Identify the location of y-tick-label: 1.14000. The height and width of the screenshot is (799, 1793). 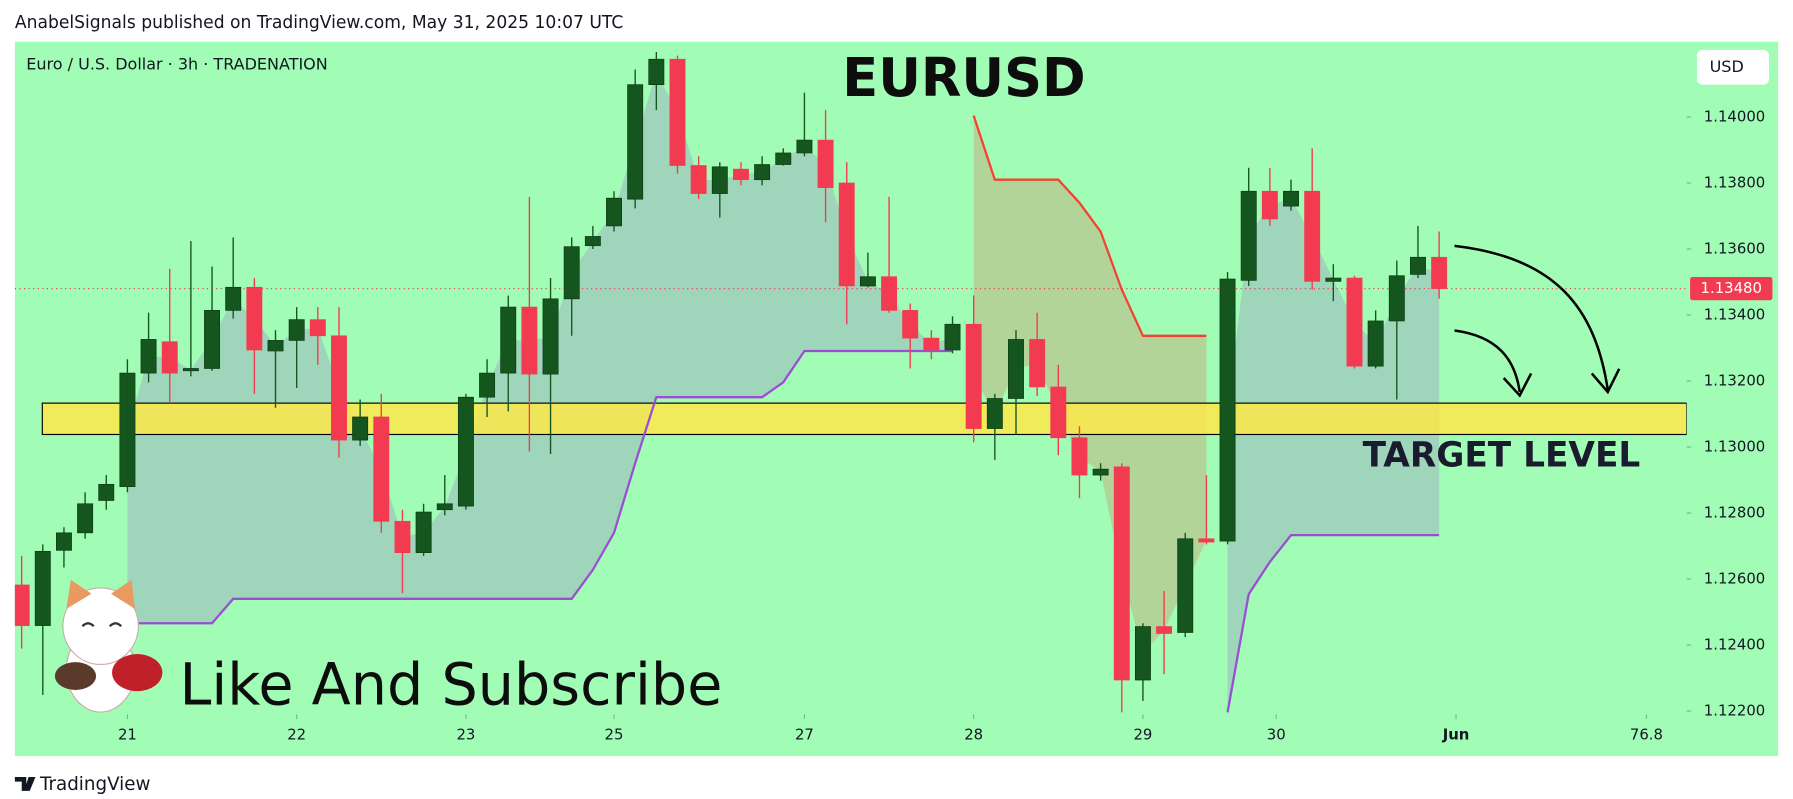
(1734, 116).